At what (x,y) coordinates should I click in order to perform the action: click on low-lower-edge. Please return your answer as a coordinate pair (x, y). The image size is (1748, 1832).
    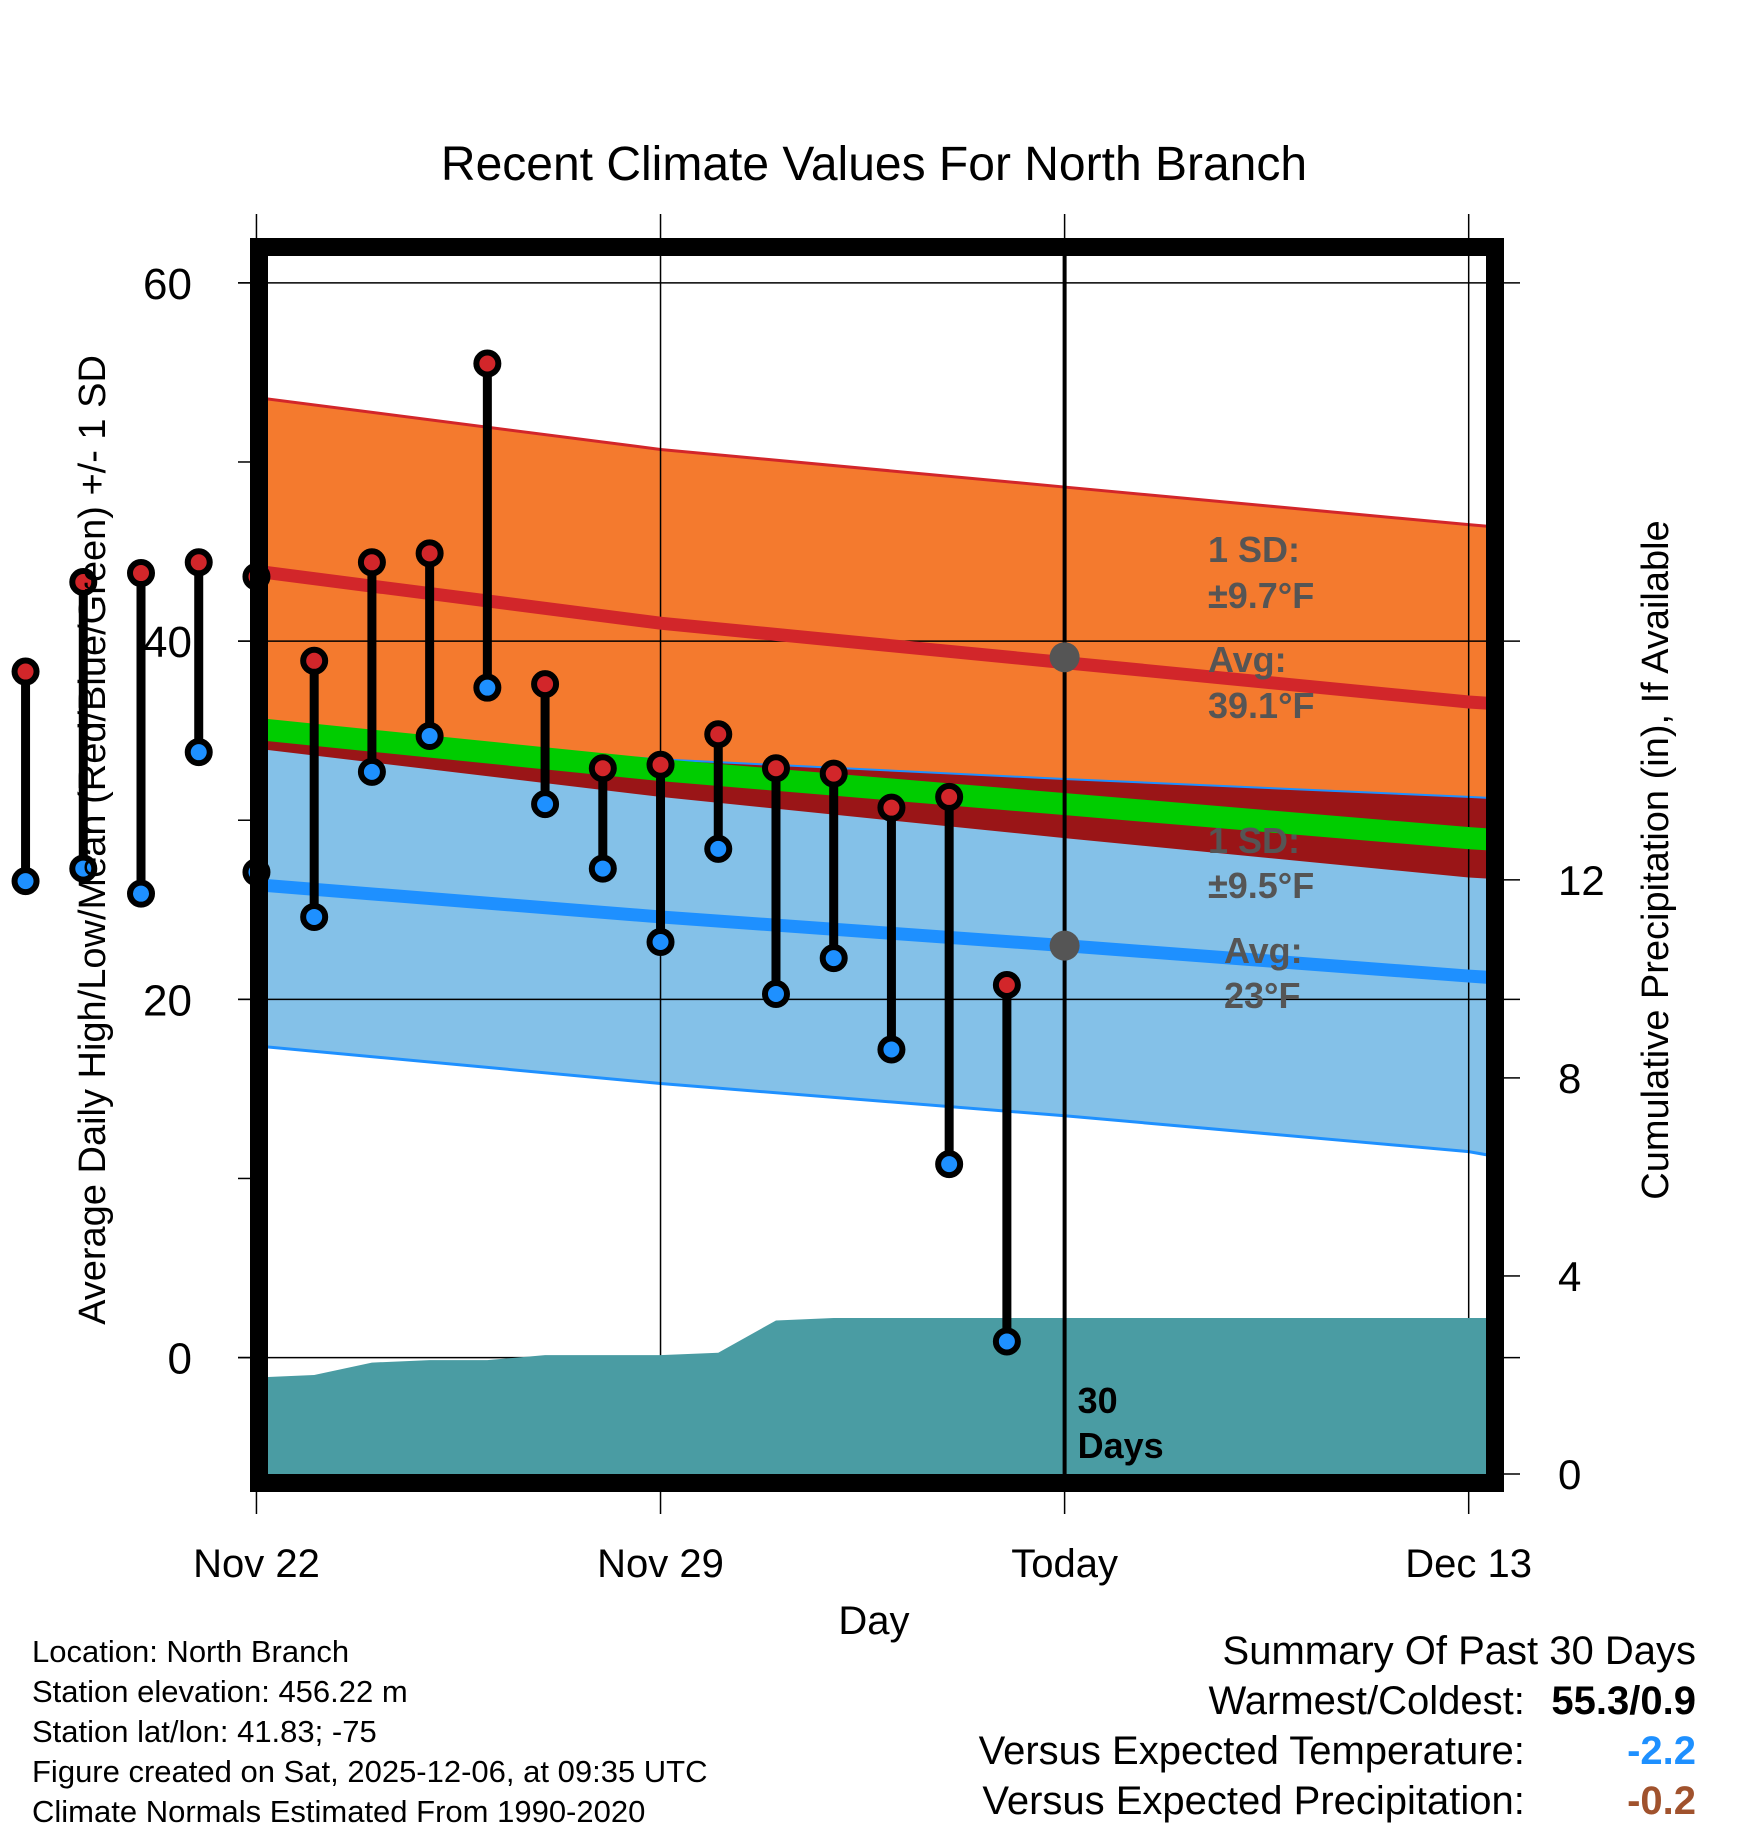
    Looking at the image, I should click on (877, 1101).